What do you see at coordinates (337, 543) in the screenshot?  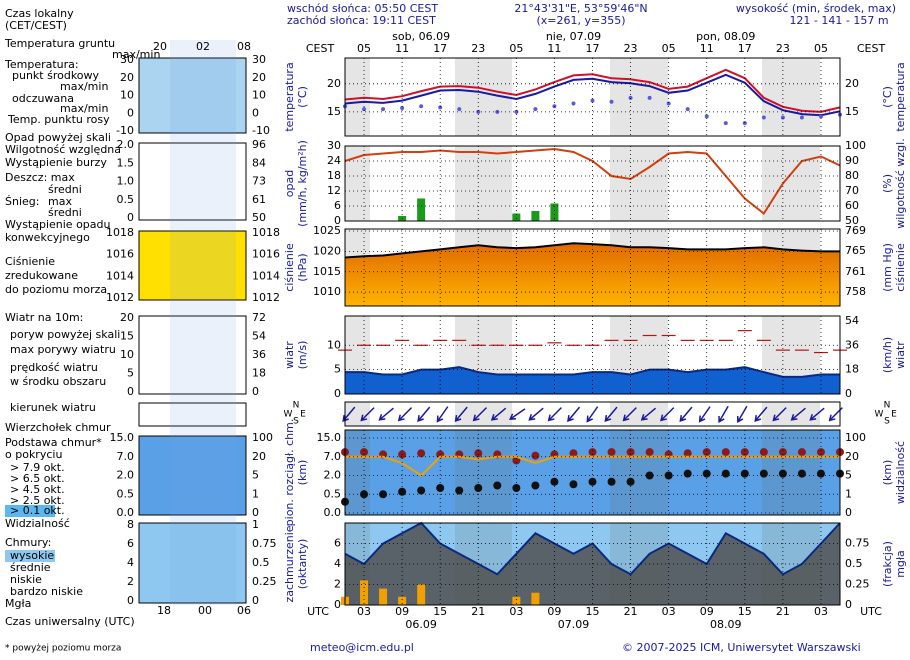 I see `y-tick-label: 6` at bounding box center [337, 543].